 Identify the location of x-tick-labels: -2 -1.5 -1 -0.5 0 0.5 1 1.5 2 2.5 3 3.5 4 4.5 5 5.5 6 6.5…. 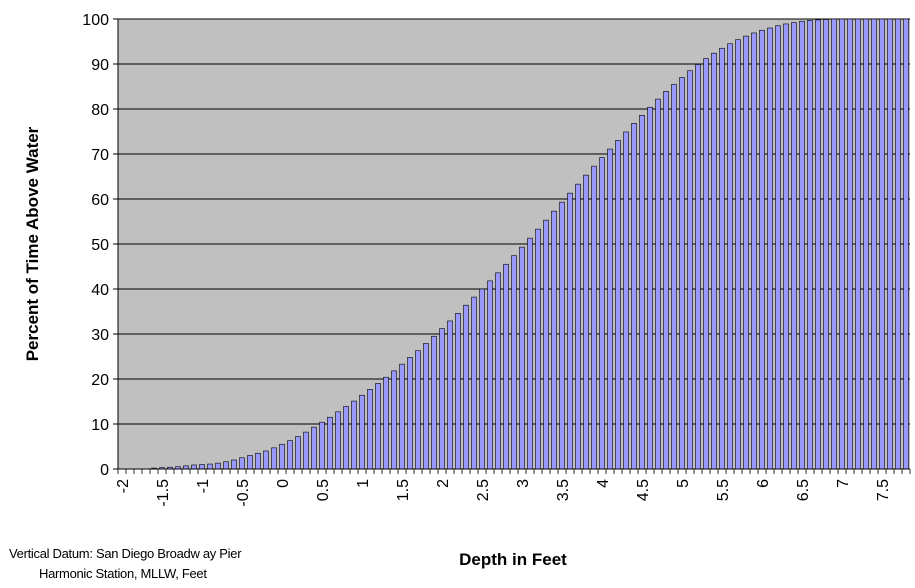
(513, 488).